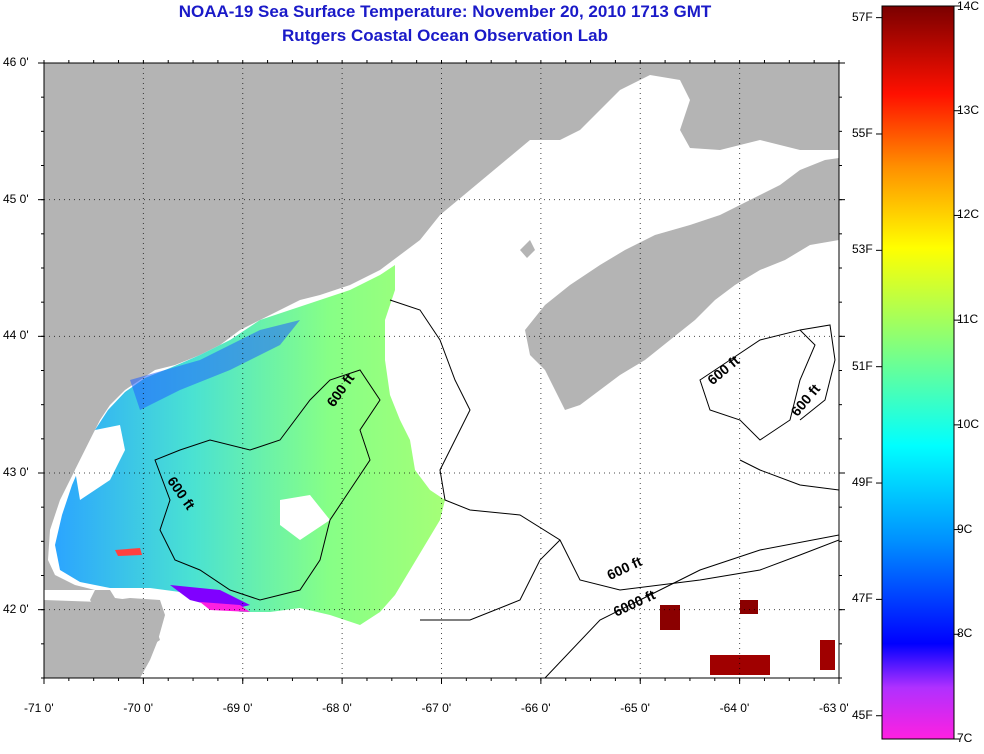 Image resolution: width=984 pixels, height=754 pixels. What do you see at coordinates (337, 708) in the screenshot?
I see `lon-label: -68 0'` at bounding box center [337, 708].